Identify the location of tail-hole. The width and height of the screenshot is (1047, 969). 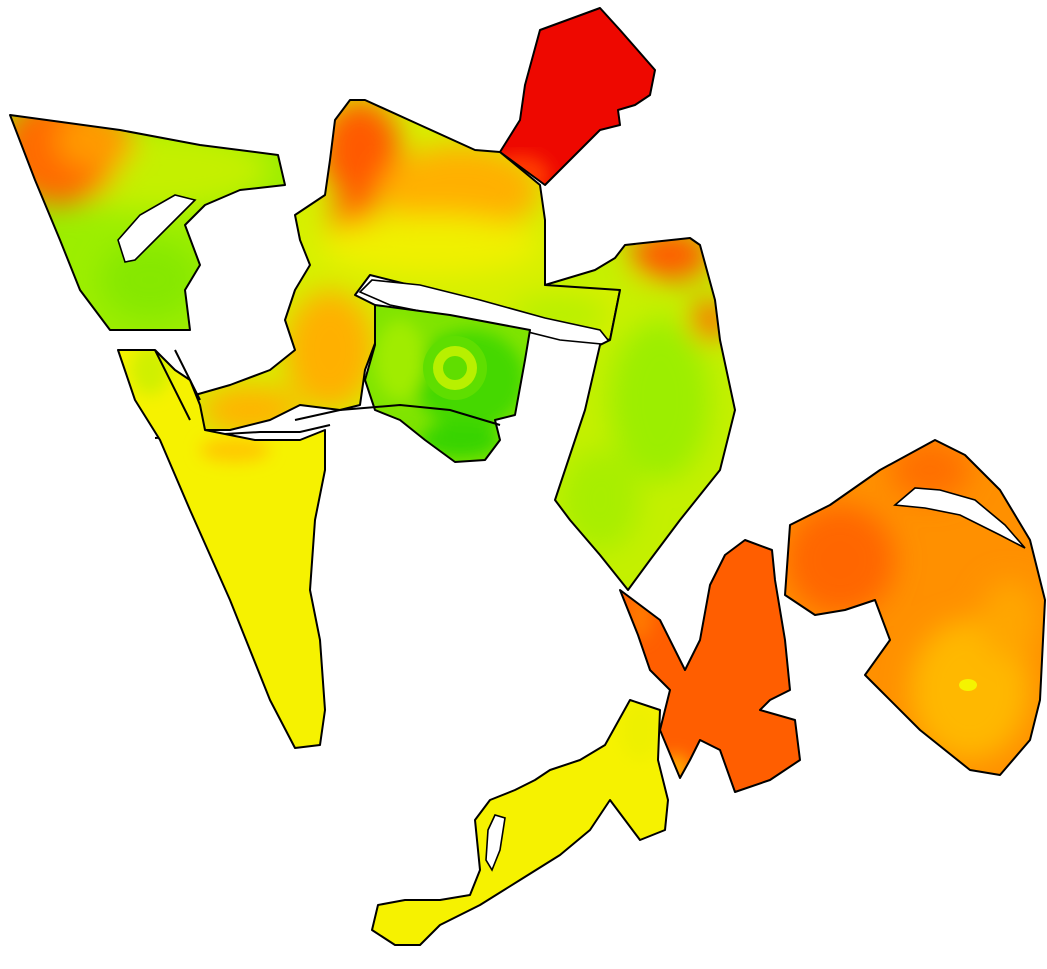
(495, 843).